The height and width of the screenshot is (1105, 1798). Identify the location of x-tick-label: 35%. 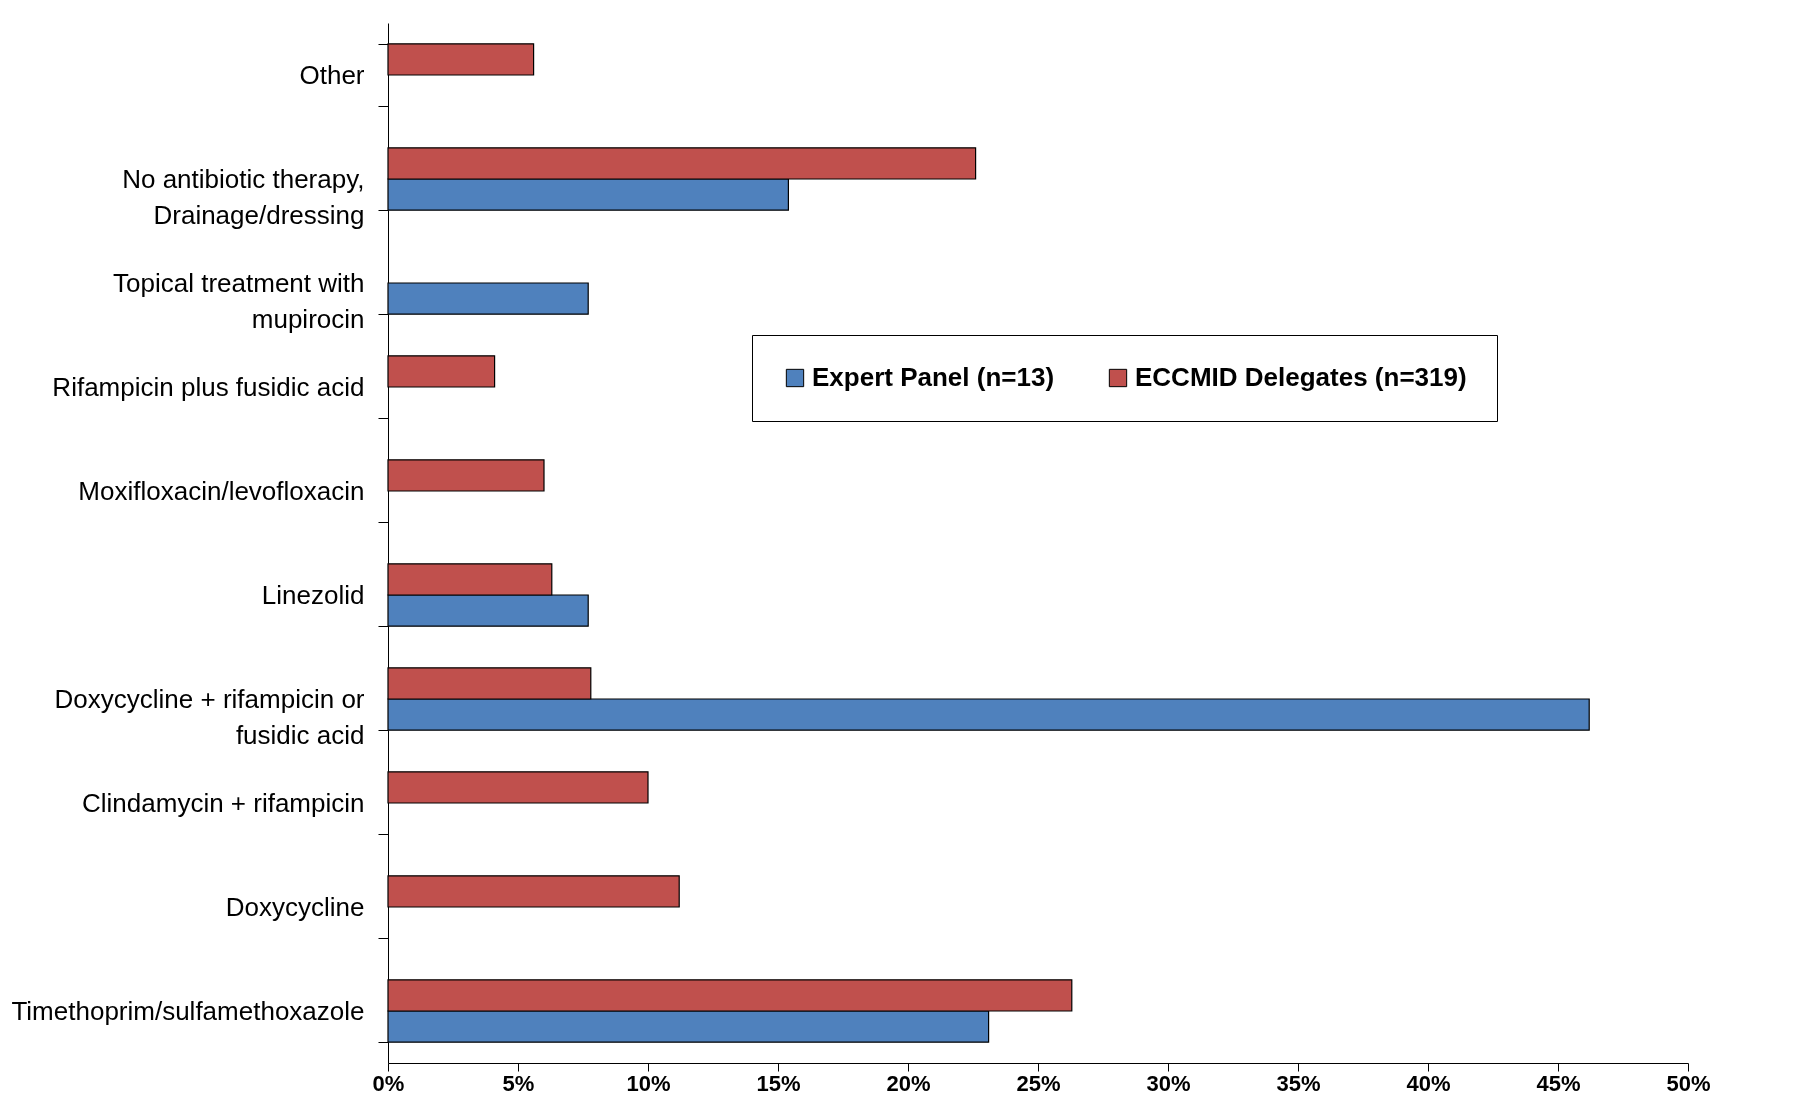
(1298, 1083).